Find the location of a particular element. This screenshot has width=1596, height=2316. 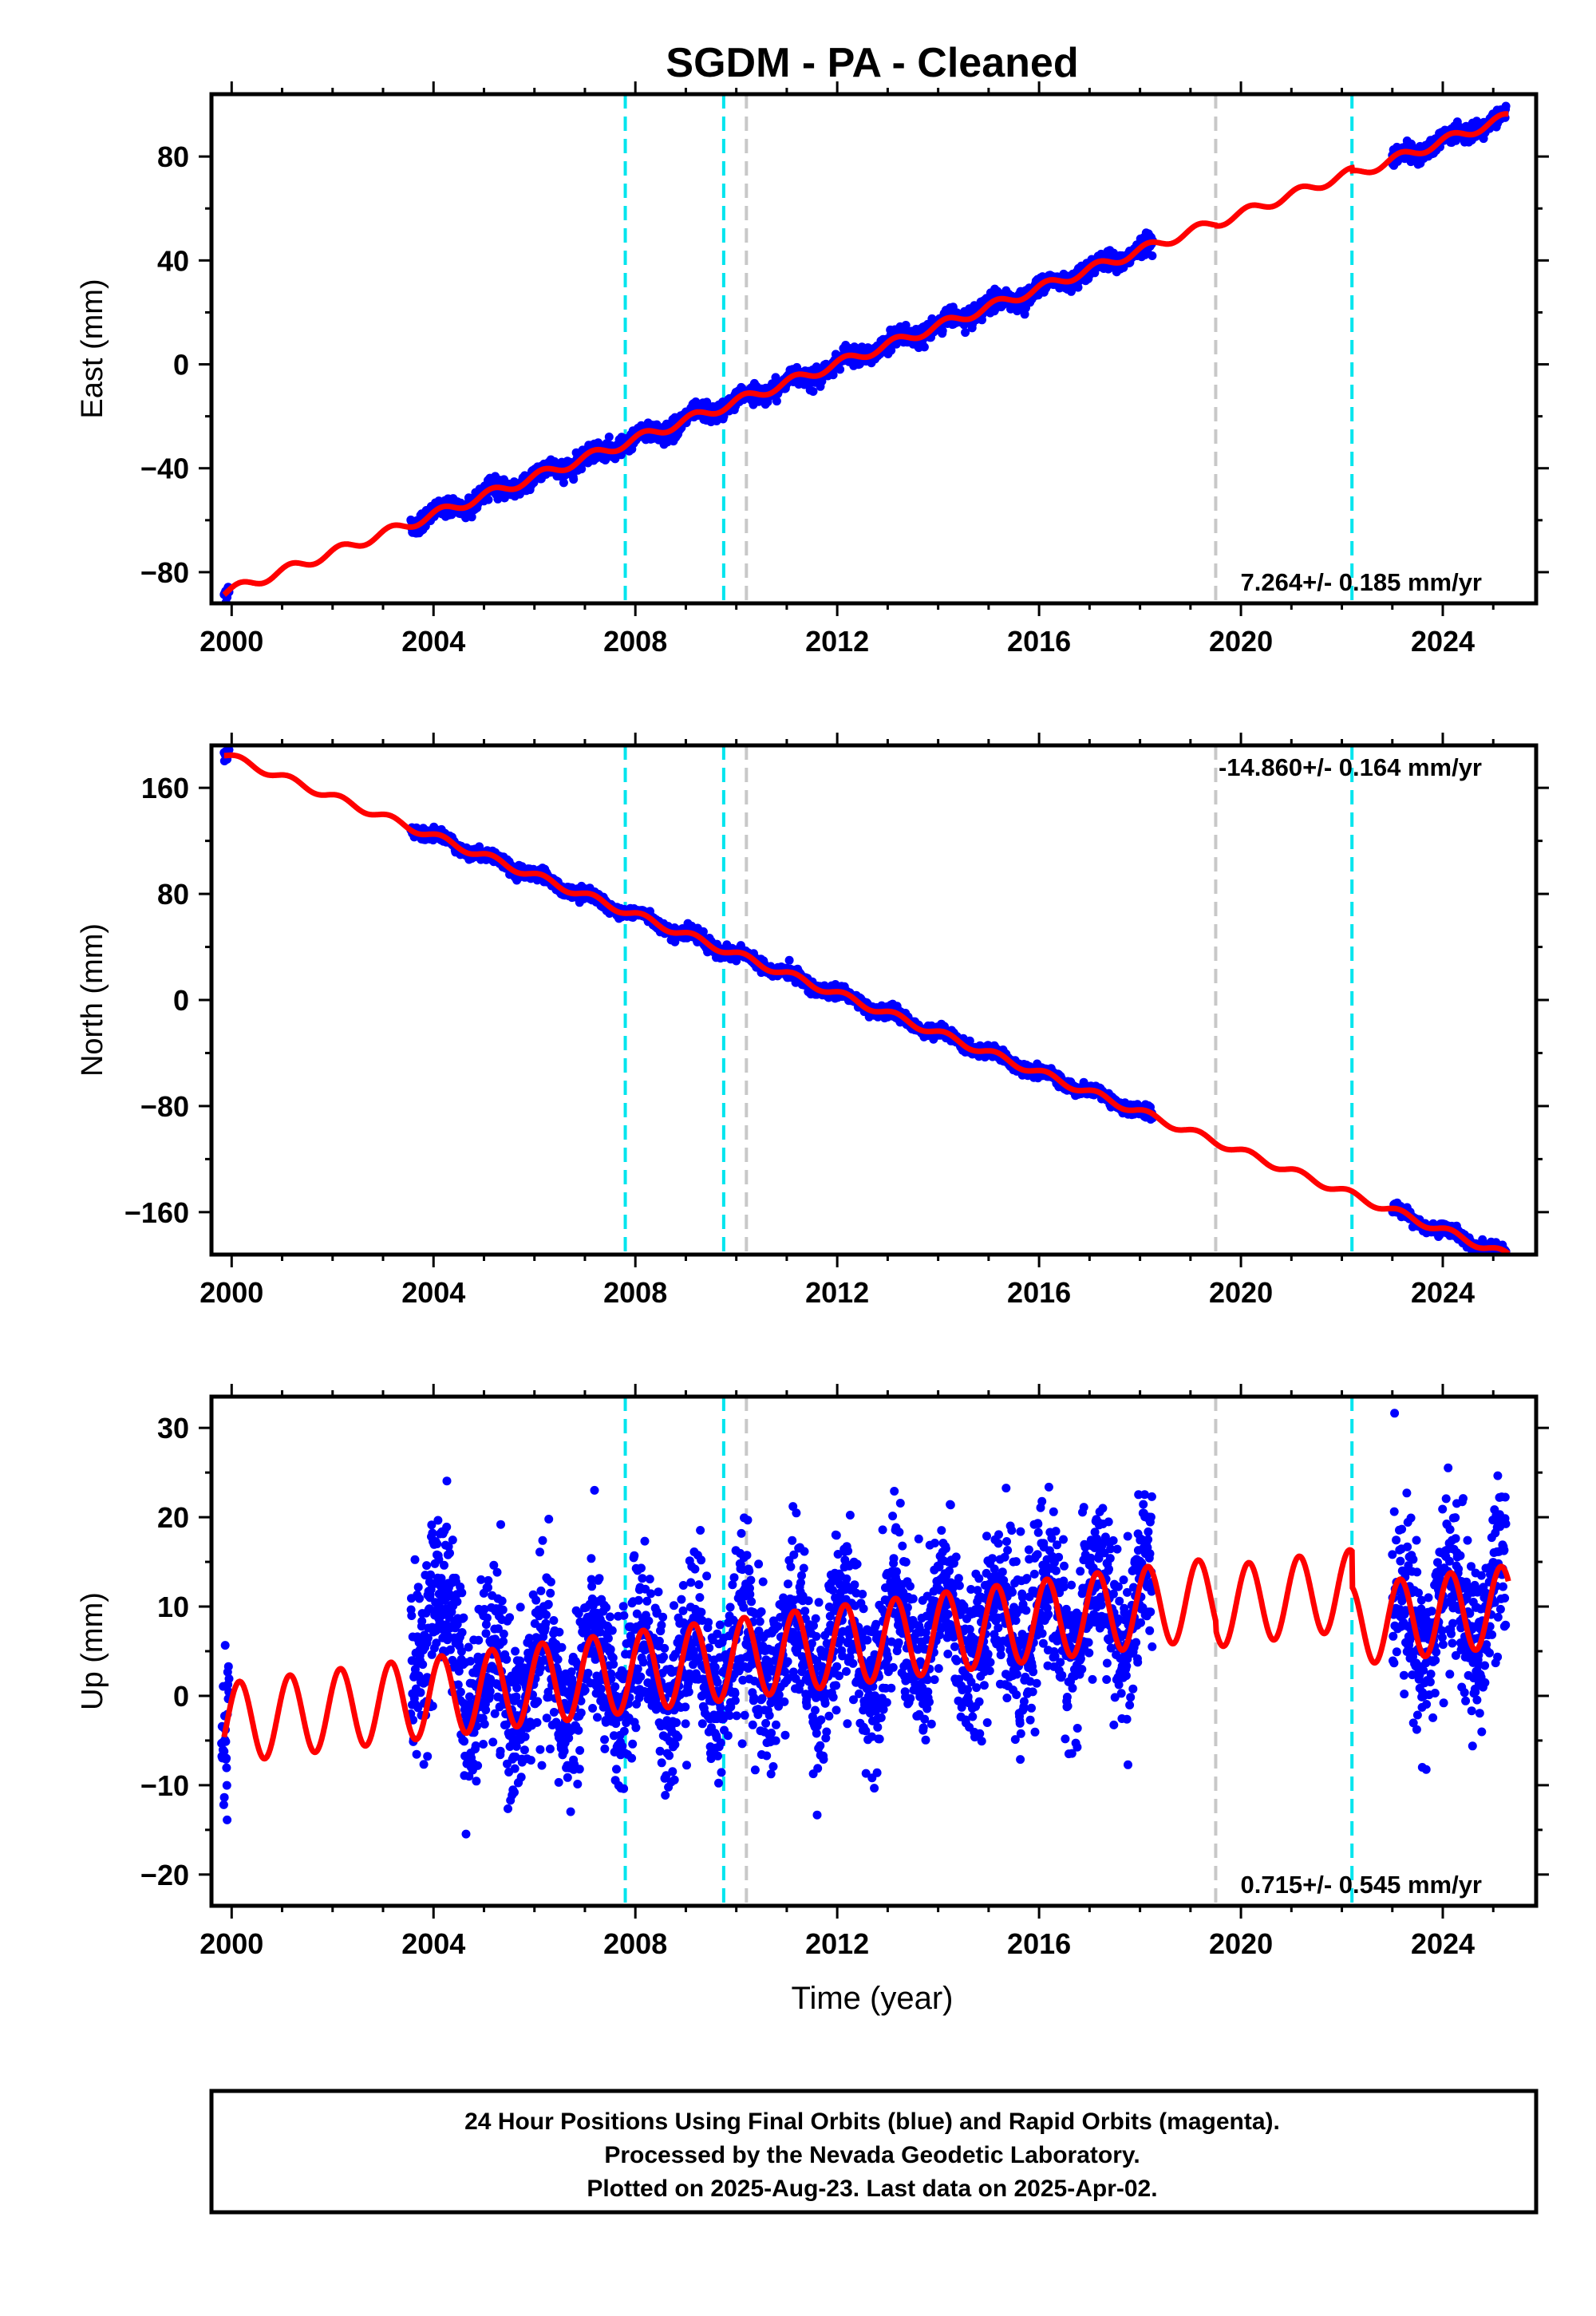

y-tick-label: −40 is located at coordinates (164, 469).